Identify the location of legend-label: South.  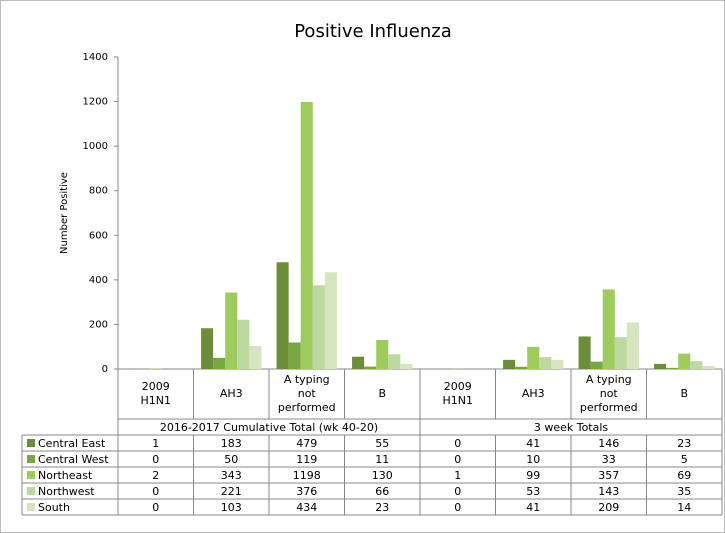
(54, 507).